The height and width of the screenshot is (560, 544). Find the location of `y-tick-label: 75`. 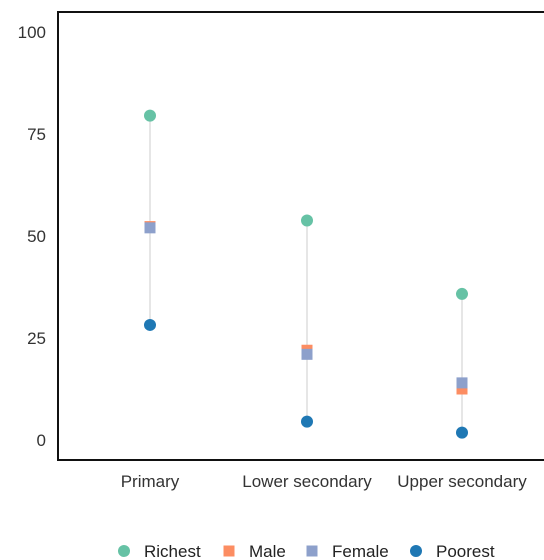

y-tick-label: 75 is located at coordinates (36, 134).